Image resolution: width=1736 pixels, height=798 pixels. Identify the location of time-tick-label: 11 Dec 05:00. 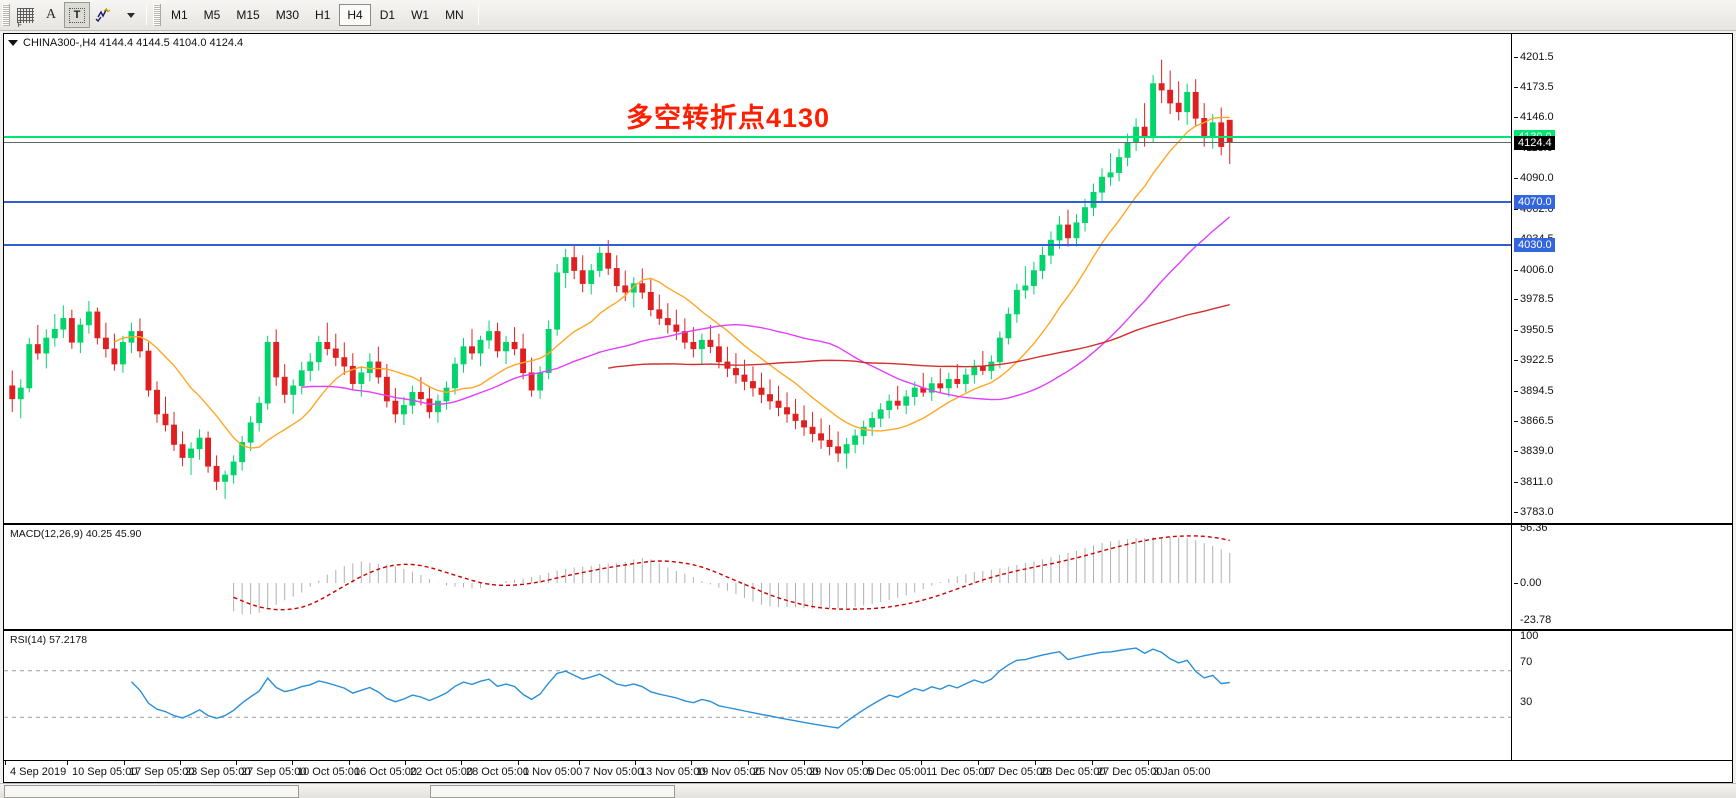
(956, 769).